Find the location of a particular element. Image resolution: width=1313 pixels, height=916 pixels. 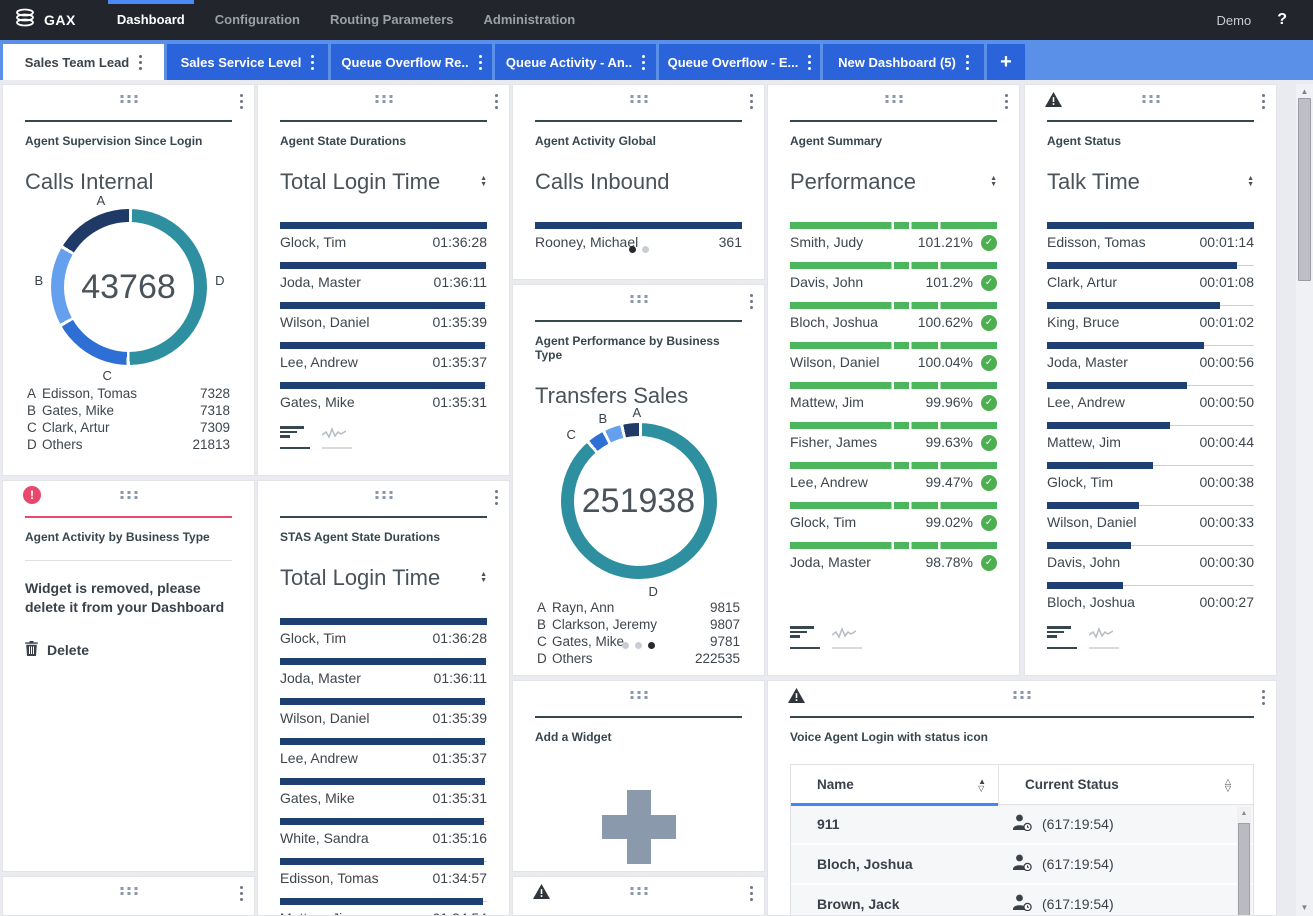

warning-icon is located at coordinates (796, 698).